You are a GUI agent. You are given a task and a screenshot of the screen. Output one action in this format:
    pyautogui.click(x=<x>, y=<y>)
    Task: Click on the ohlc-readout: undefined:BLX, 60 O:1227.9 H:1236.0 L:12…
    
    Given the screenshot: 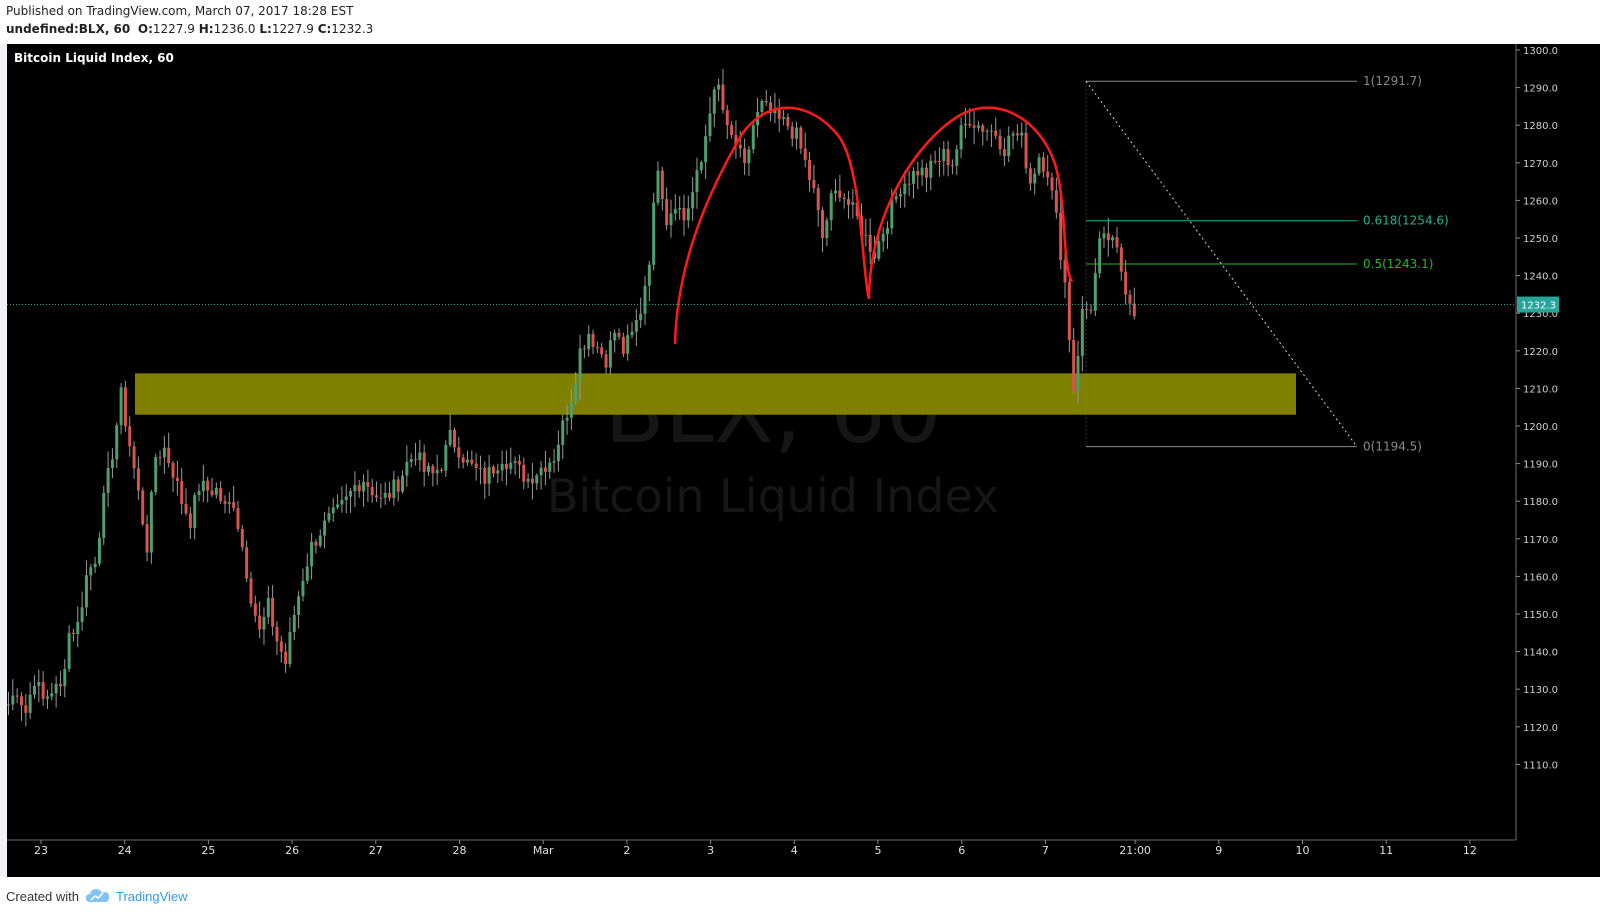 What is the action you would take?
    pyautogui.click(x=189, y=29)
    